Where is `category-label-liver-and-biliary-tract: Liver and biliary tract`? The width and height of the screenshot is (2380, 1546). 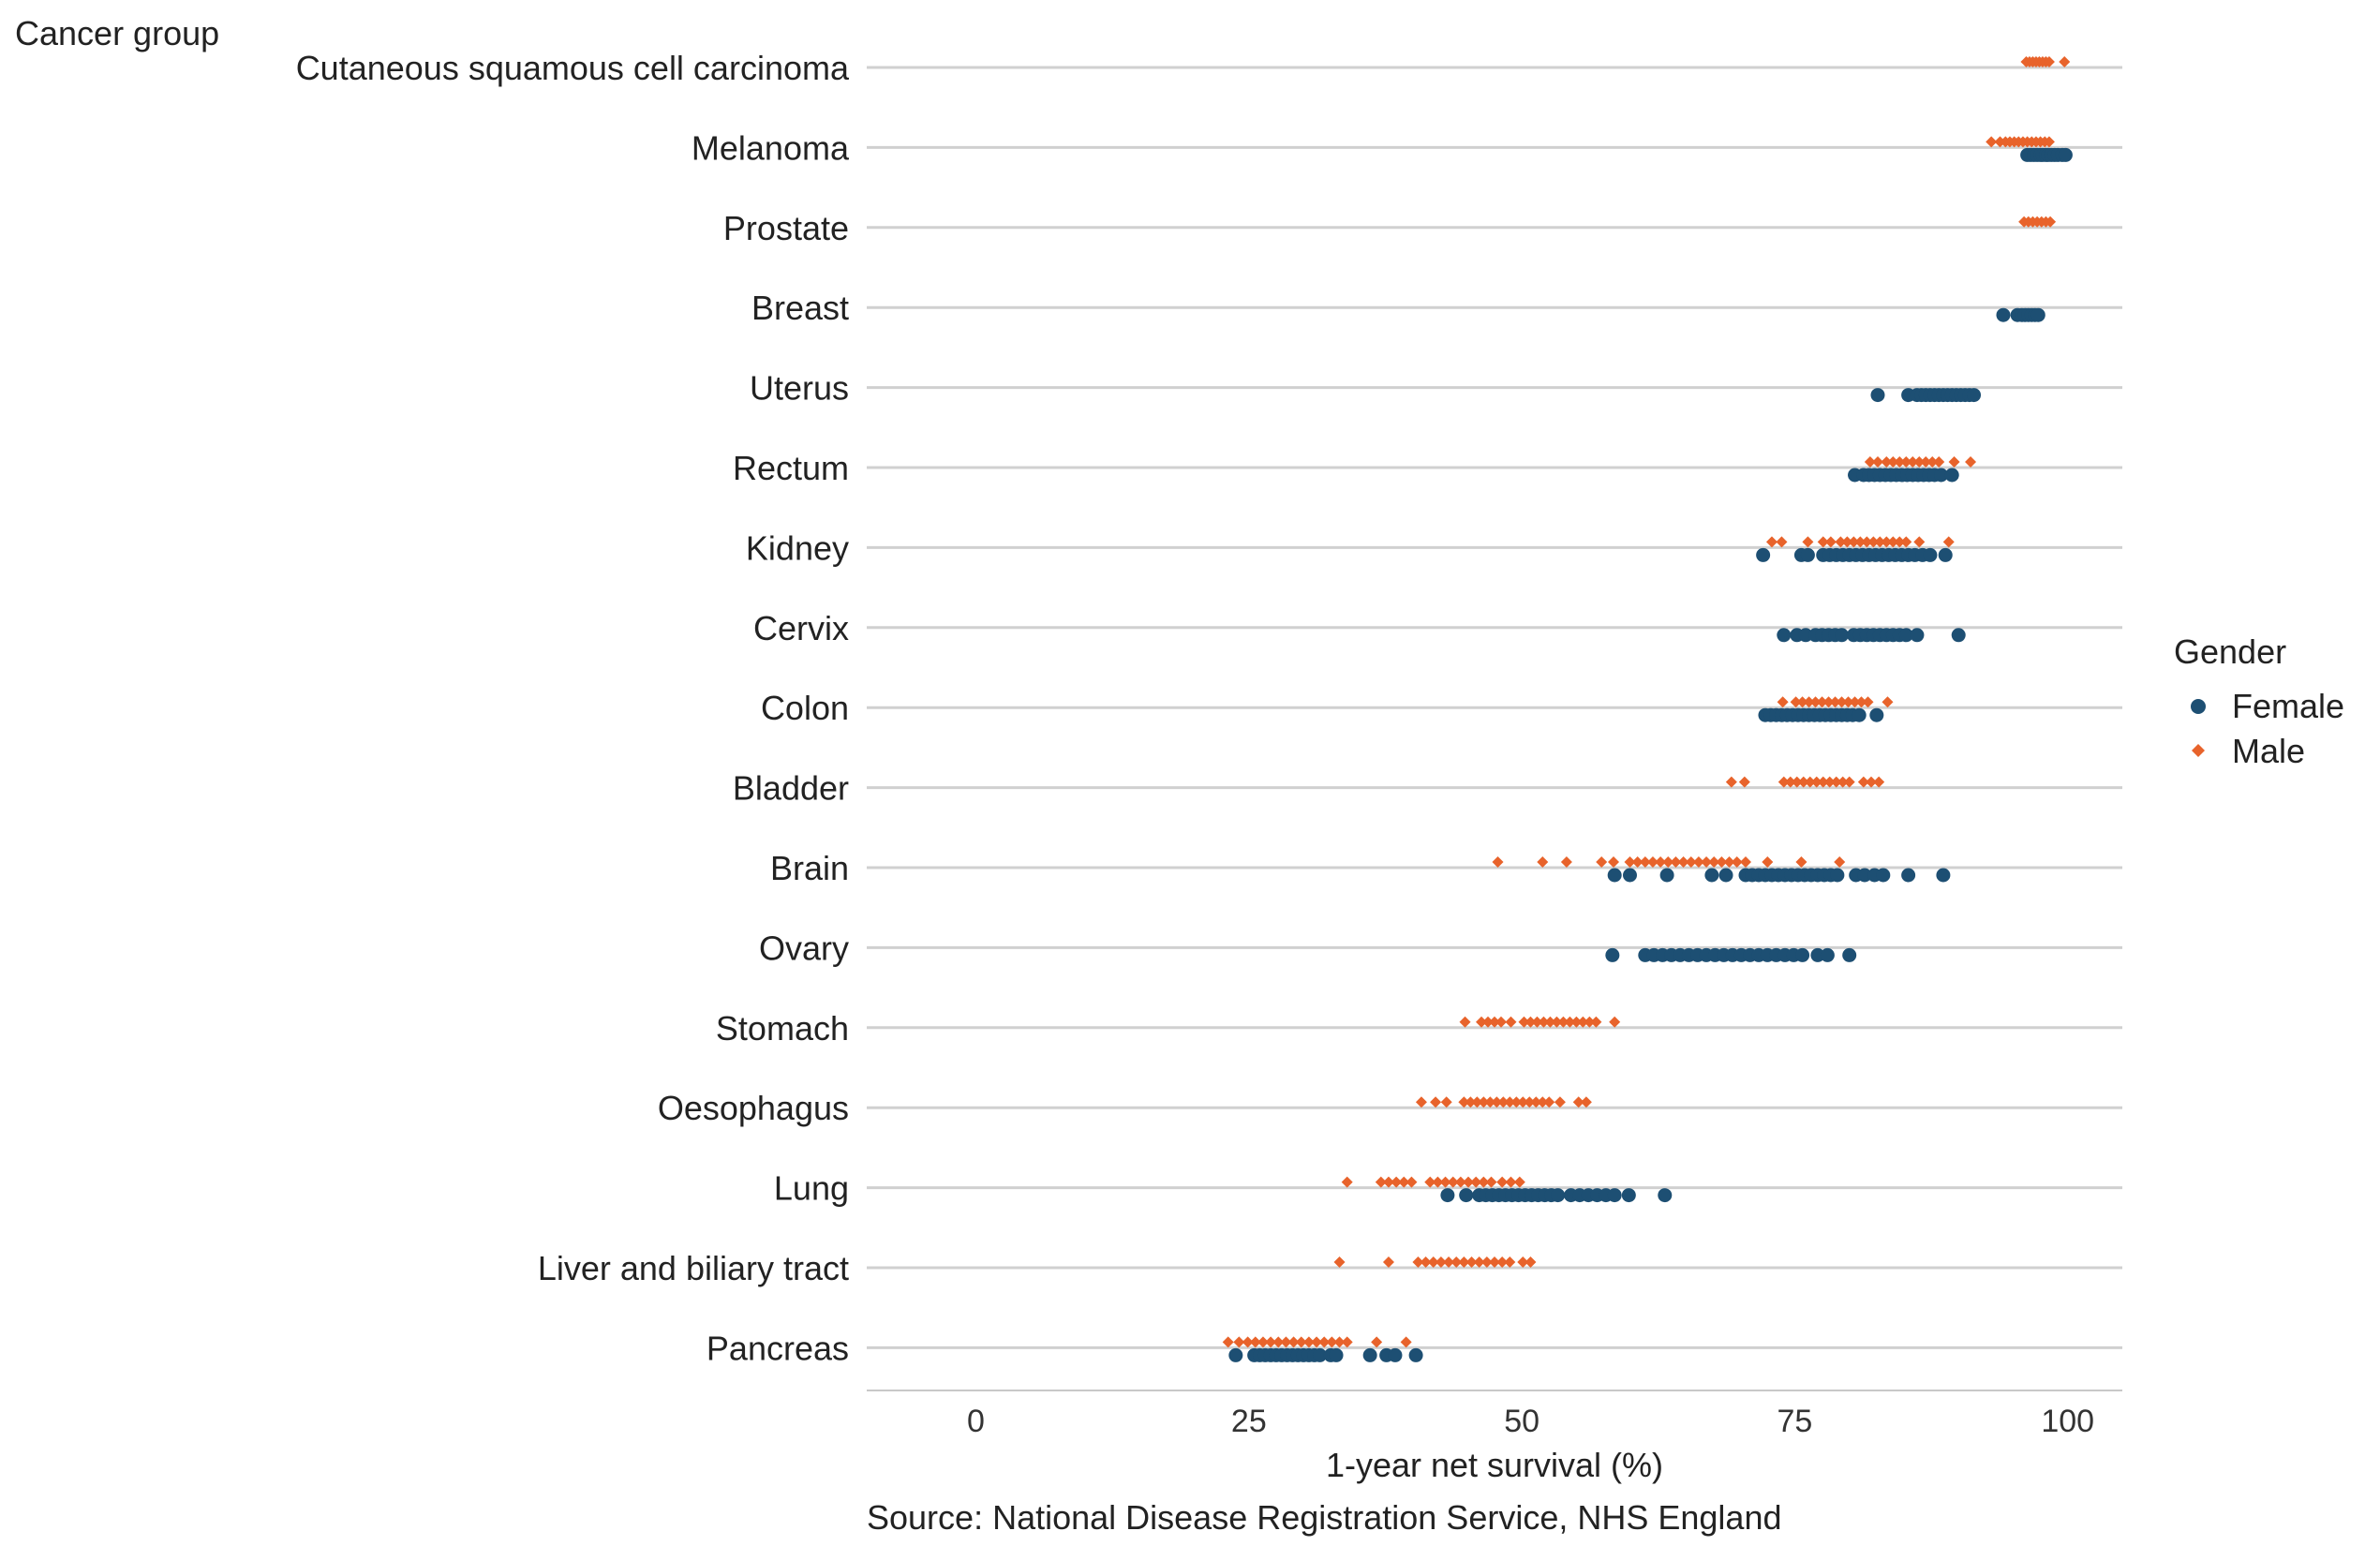
category-label-liver-and-biliary-tract: Liver and biliary tract is located at coordinates (693, 1268).